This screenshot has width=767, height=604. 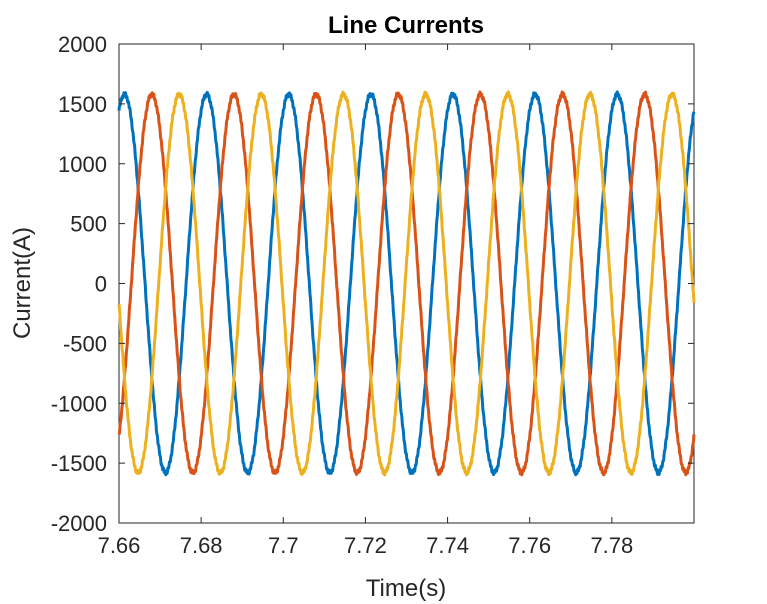 What do you see at coordinates (79, 463) in the screenshot?
I see `y-tick-label: -1500` at bounding box center [79, 463].